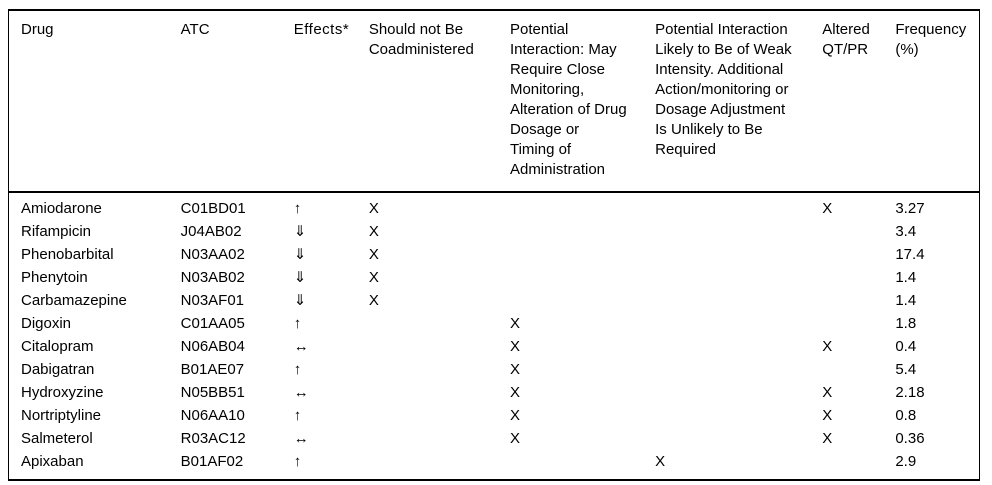 The height and width of the screenshot is (485, 992). I want to click on cell-drug: Rifampicin, so click(56, 231).